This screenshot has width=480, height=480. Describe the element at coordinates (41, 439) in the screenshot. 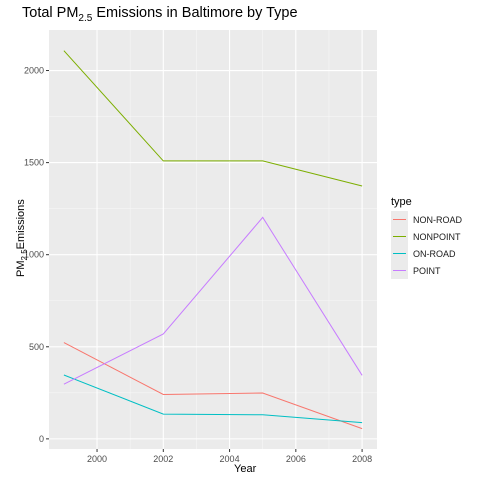

I see `y-tick-label: 0` at that location.